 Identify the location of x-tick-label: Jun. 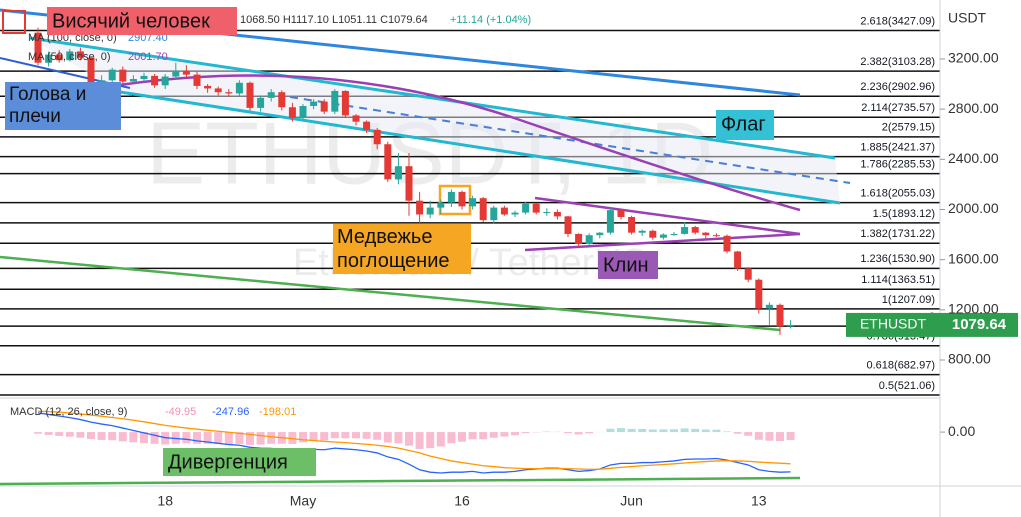
(631, 501).